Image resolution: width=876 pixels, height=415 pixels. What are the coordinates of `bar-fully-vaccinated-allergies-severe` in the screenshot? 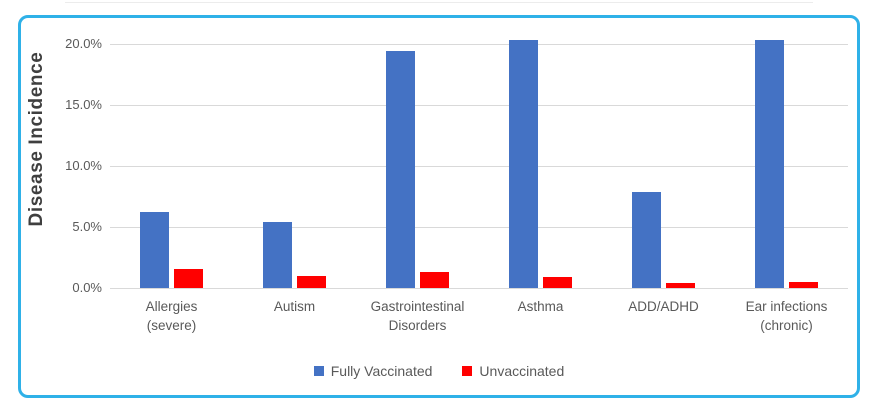 It's located at (154, 250).